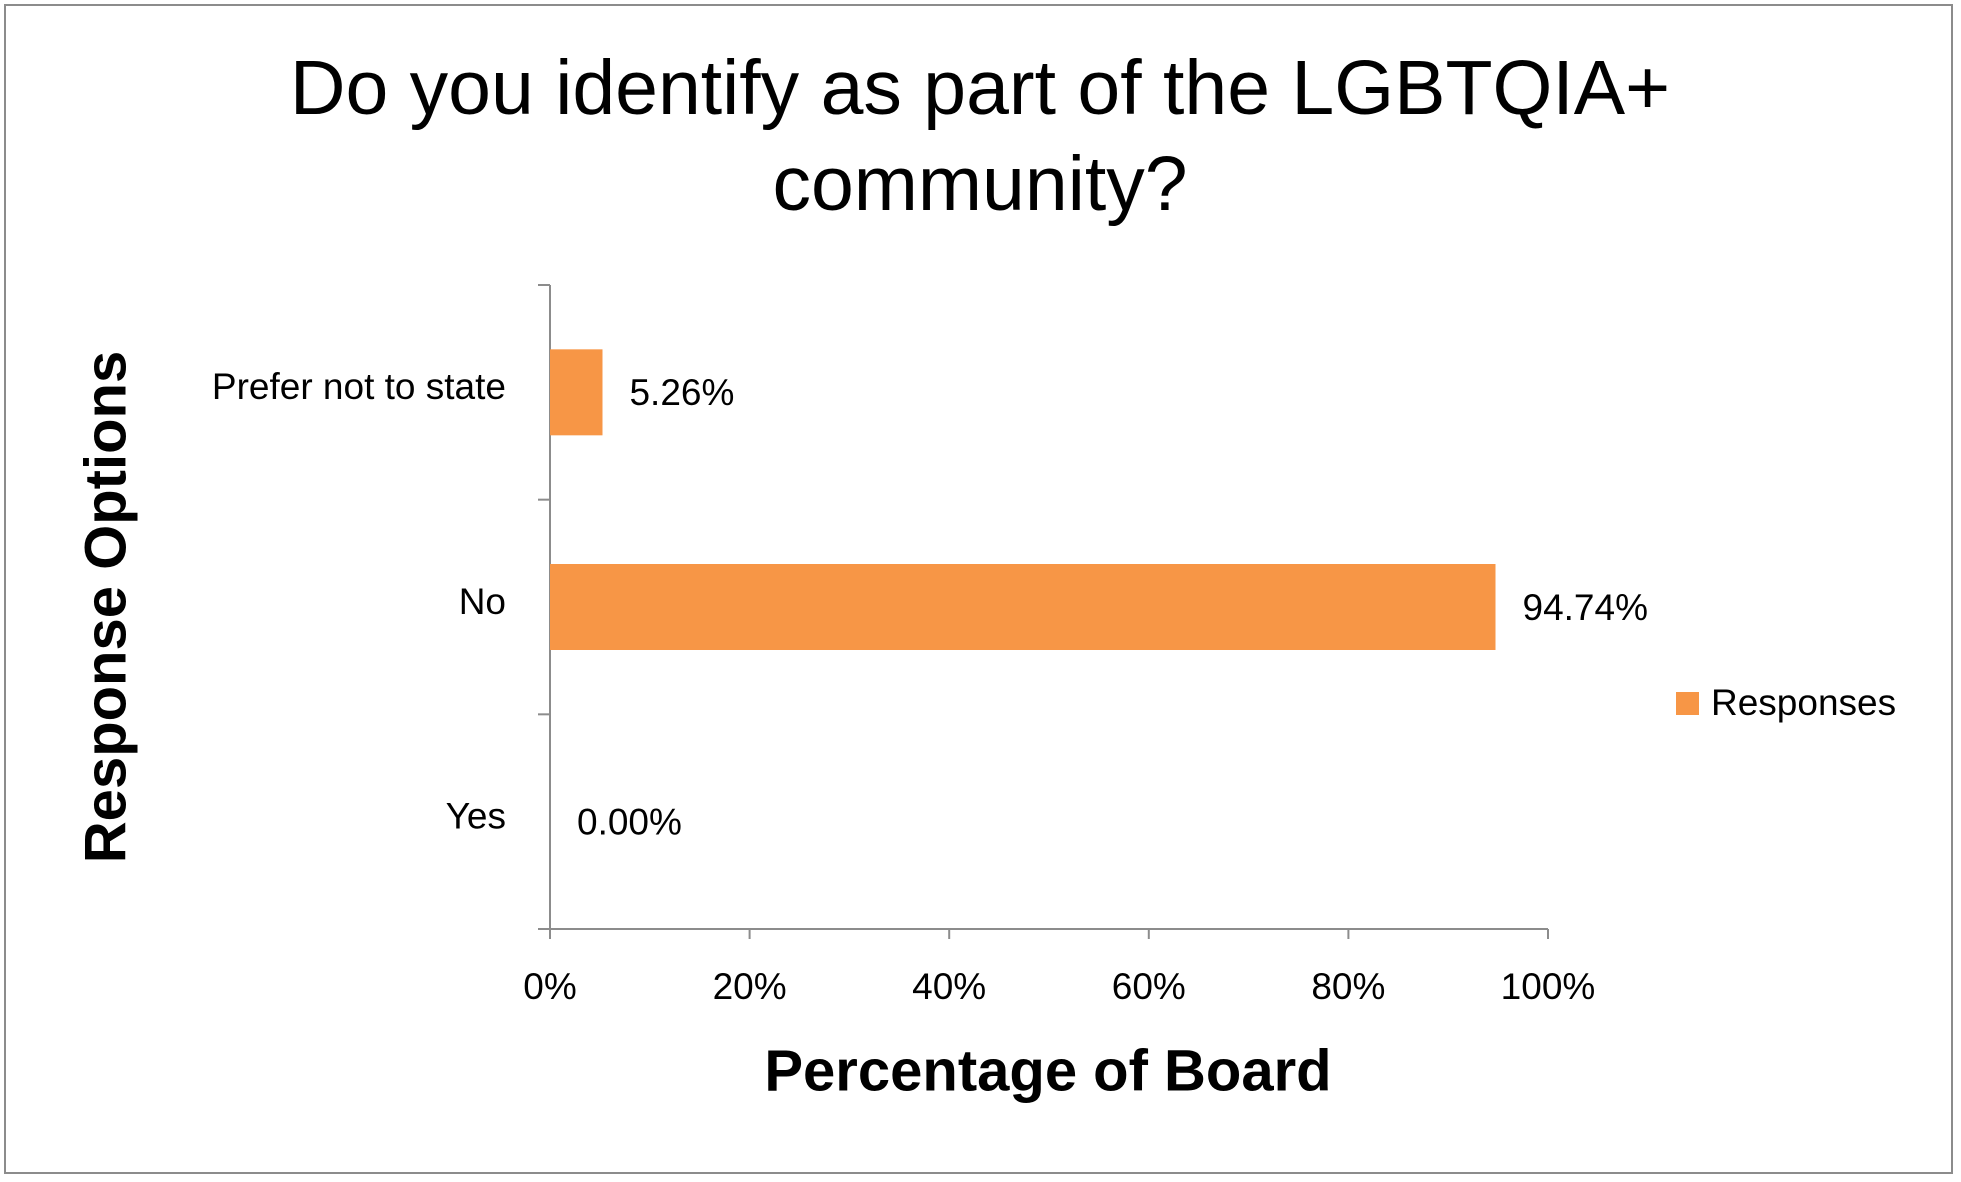 Image resolution: width=1961 pixels, height=1182 pixels. What do you see at coordinates (476, 815) in the screenshot?
I see `y-tick-label: Yes` at bounding box center [476, 815].